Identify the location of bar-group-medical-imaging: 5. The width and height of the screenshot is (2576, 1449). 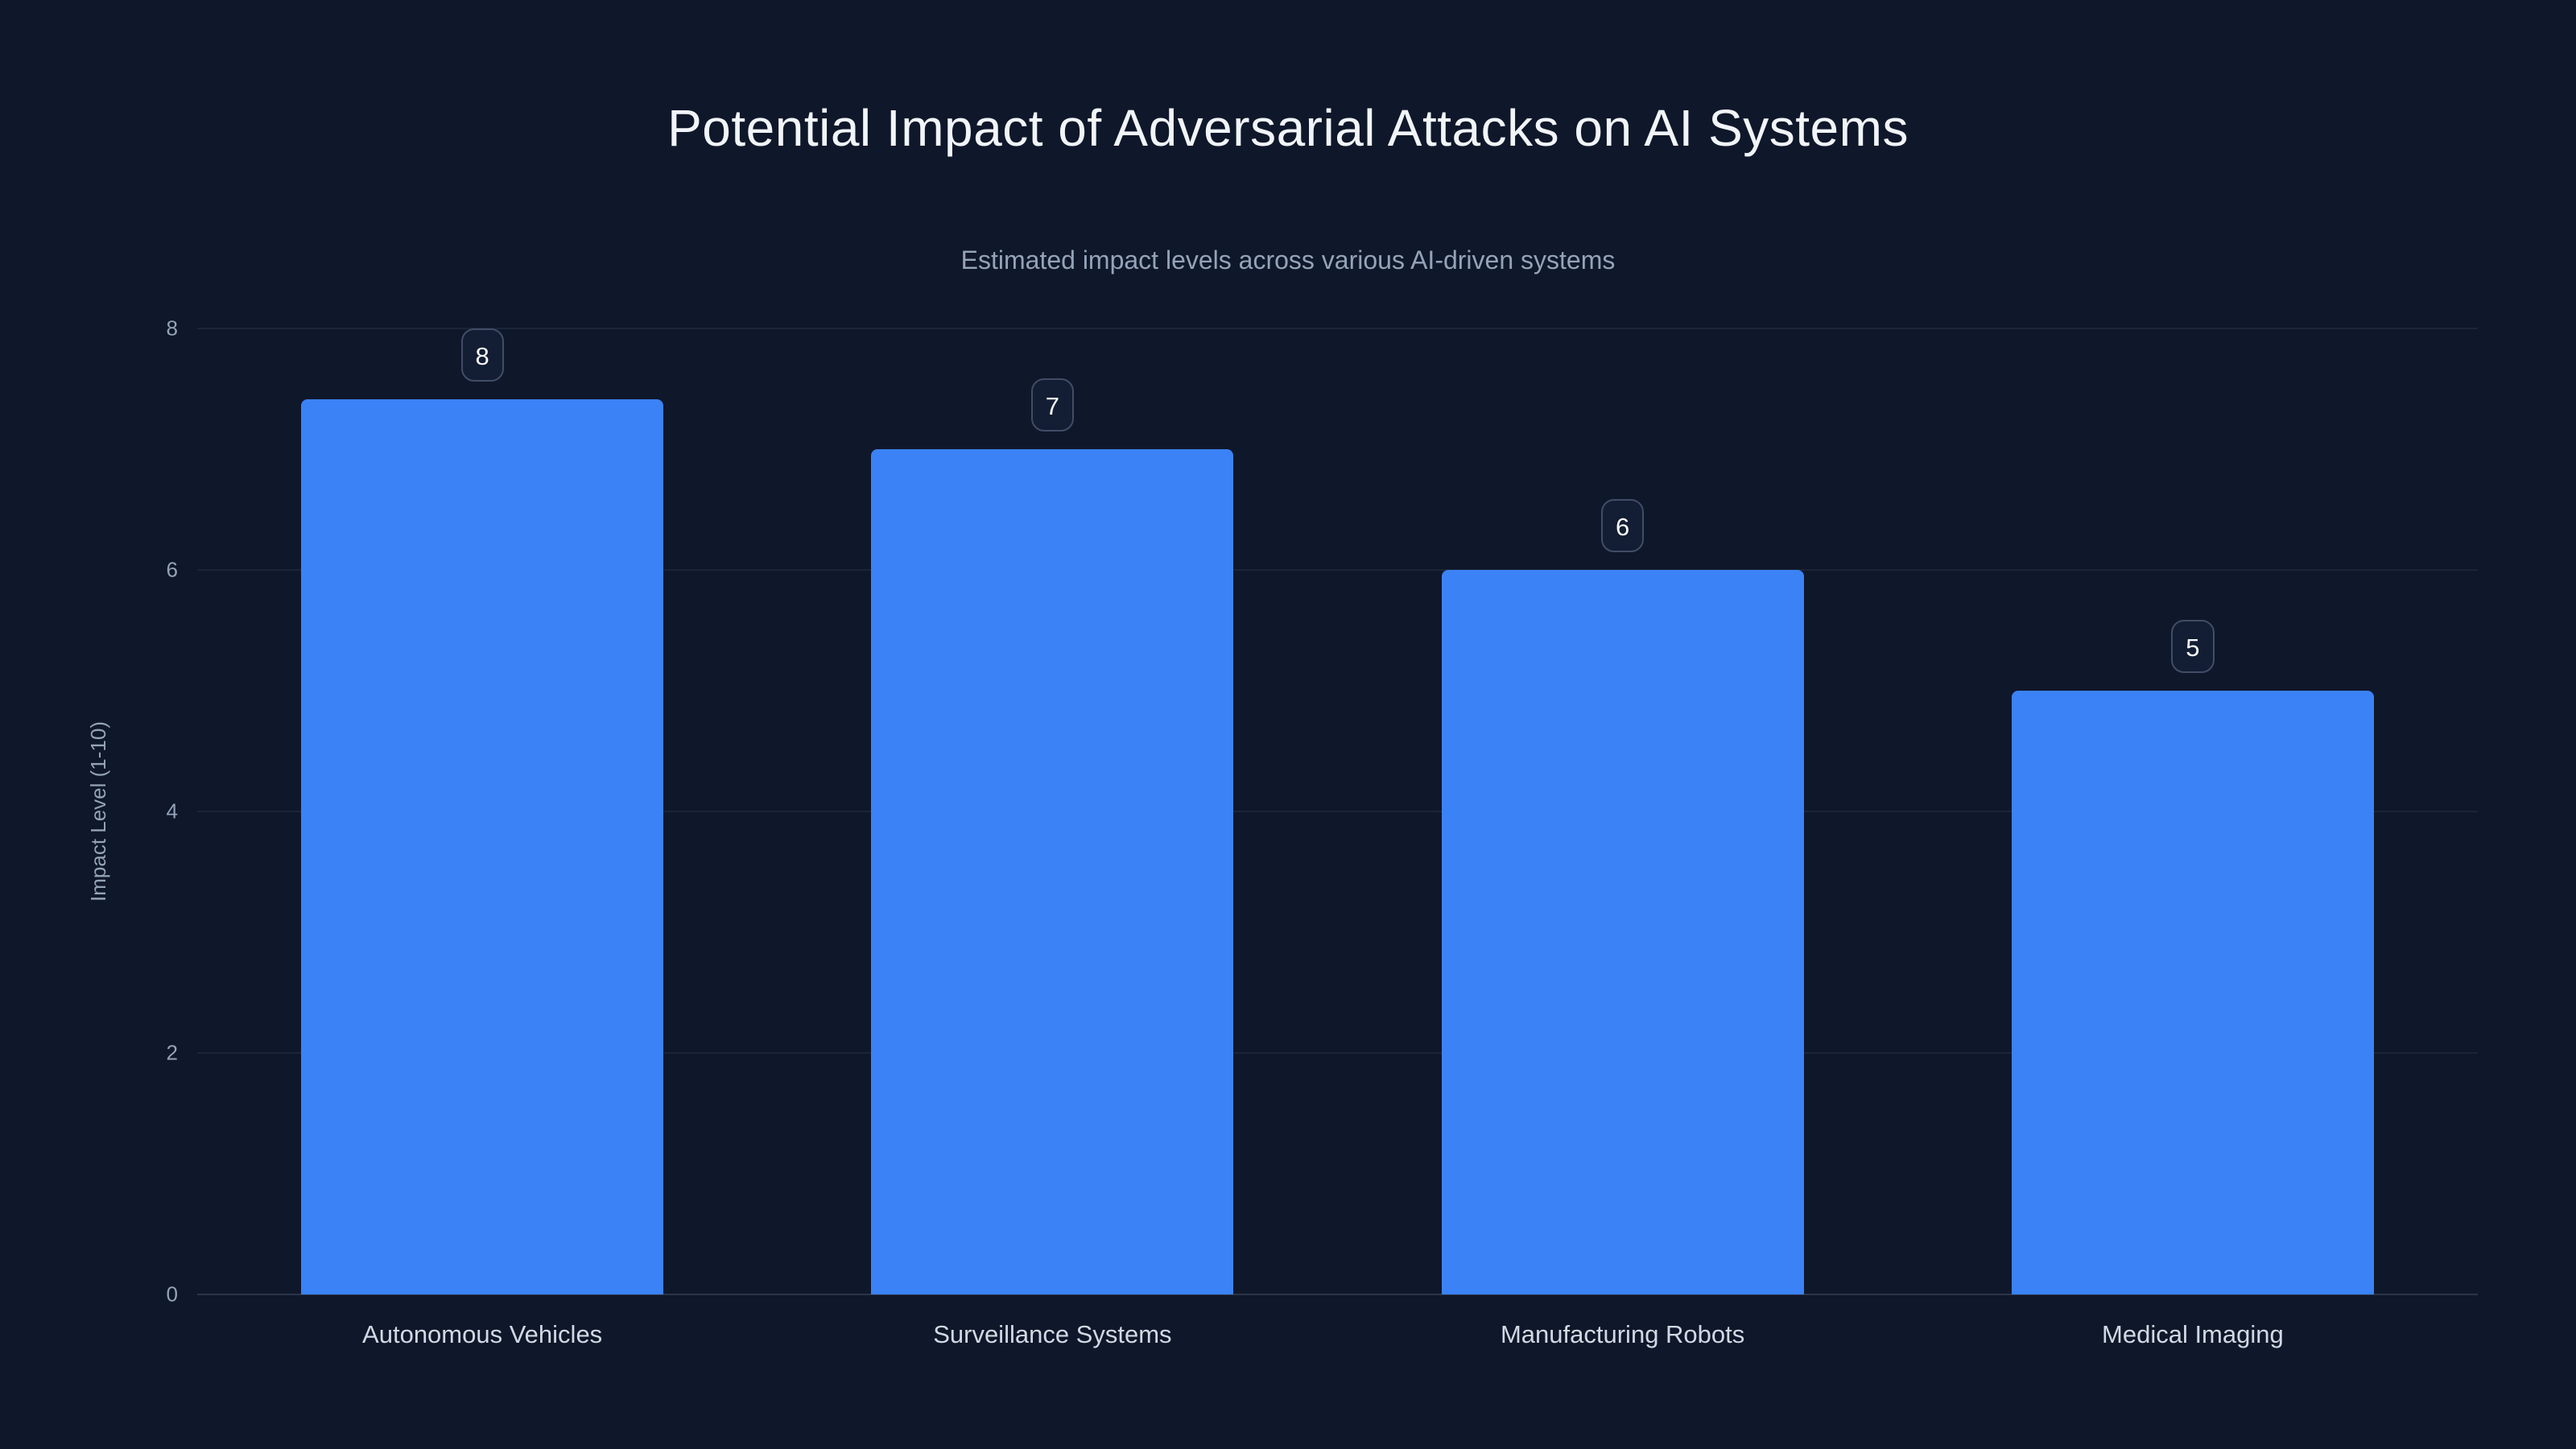
(2193, 811).